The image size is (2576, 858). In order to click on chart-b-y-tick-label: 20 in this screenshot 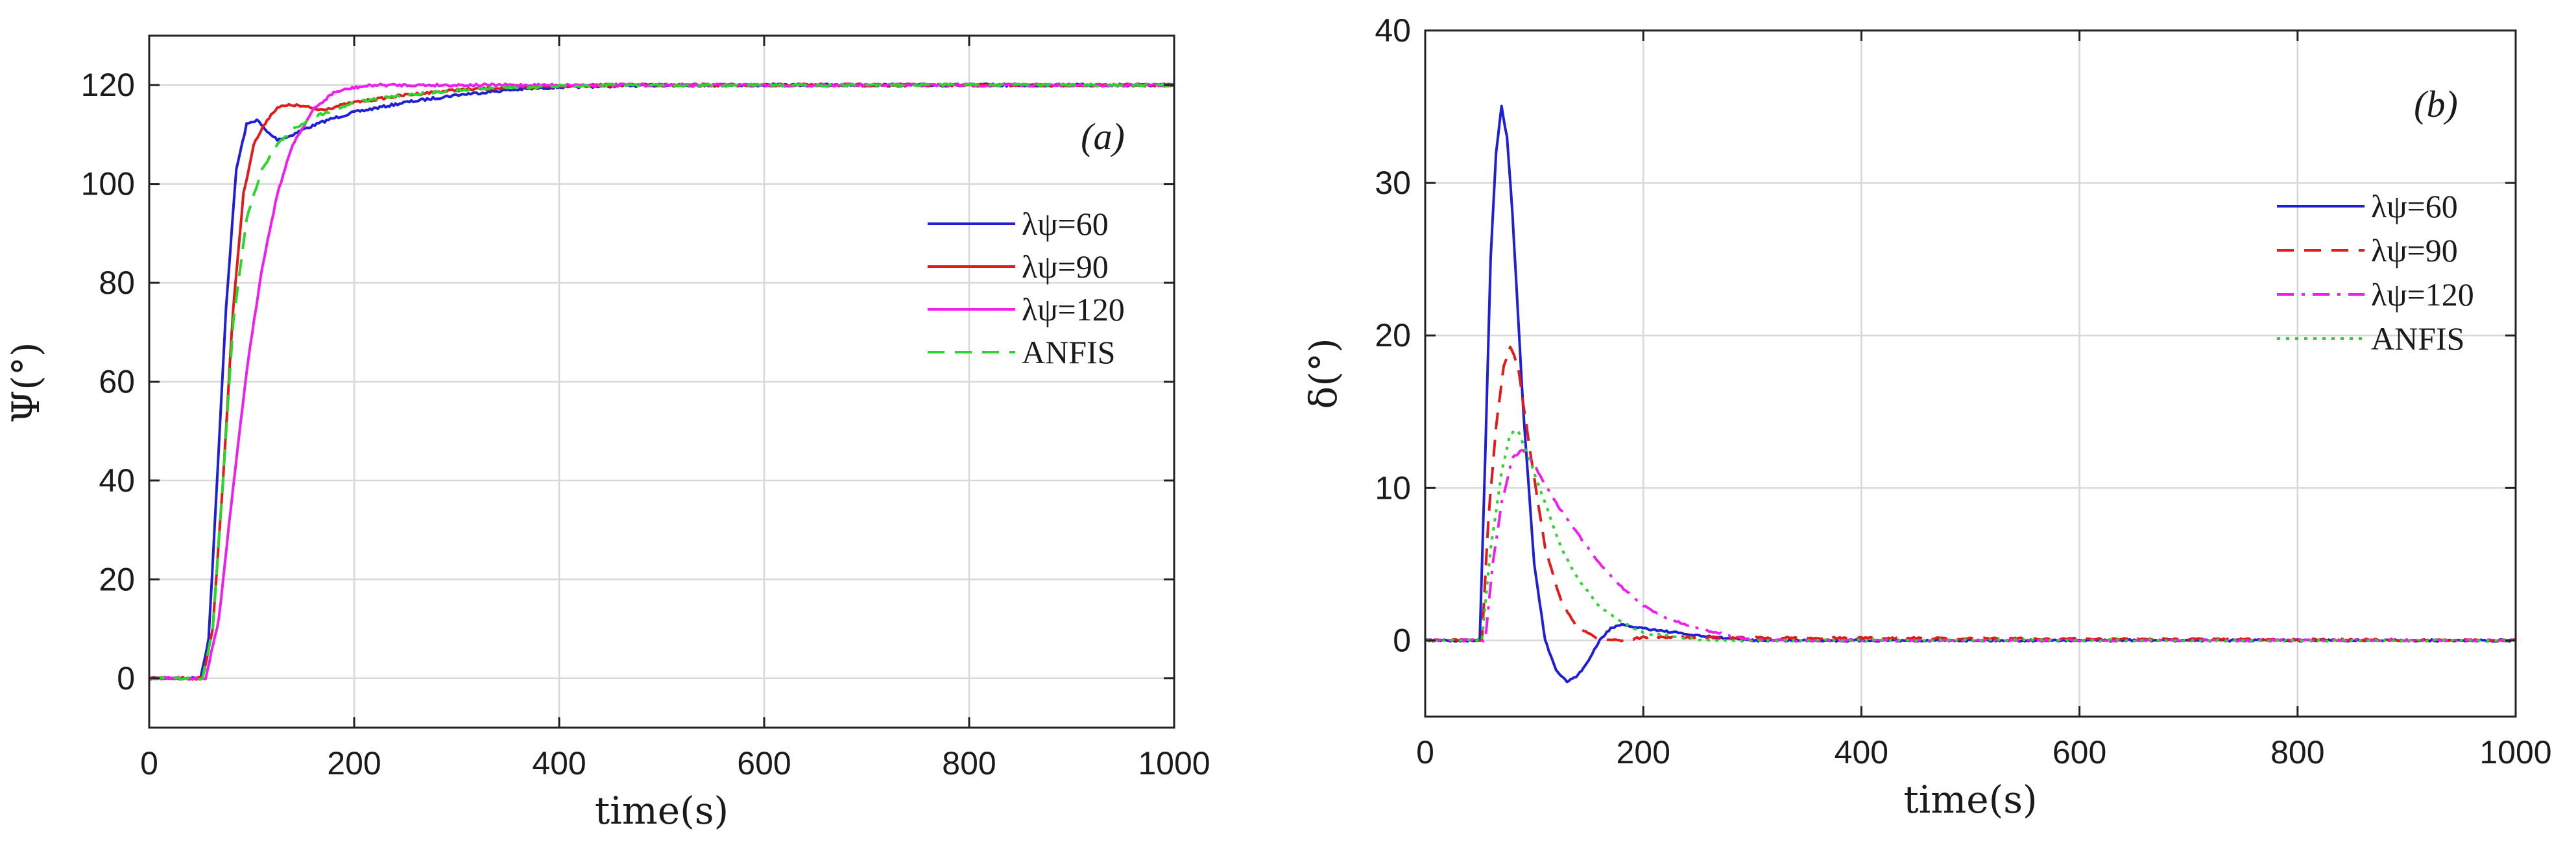, I will do `click(1393, 335)`.